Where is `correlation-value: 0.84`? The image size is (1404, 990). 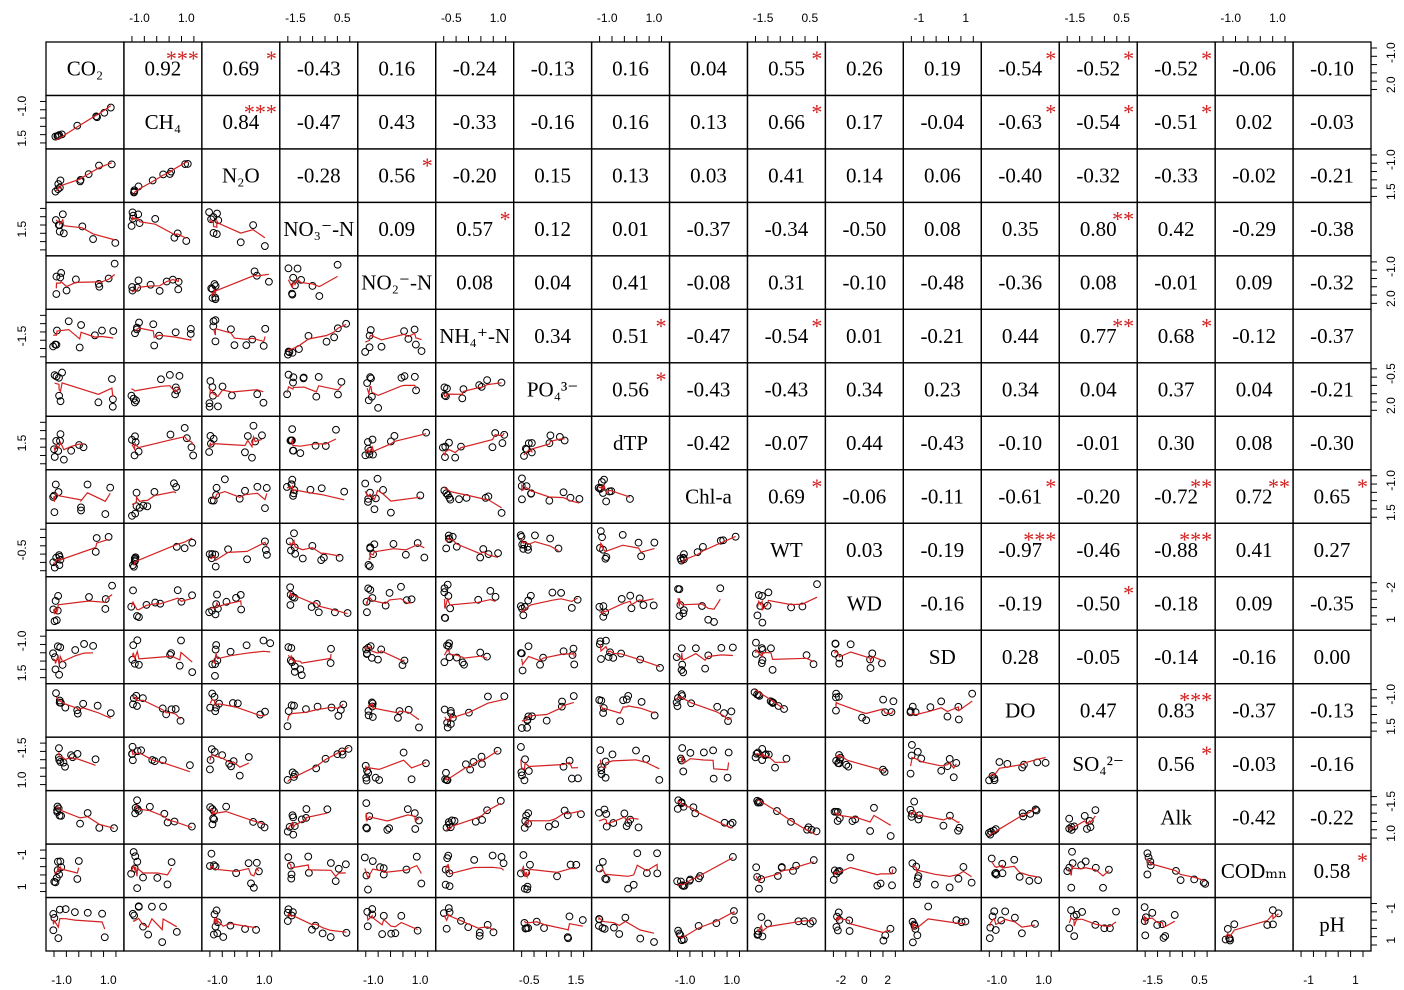
correlation-value: 0.84 is located at coordinates (240, 122).